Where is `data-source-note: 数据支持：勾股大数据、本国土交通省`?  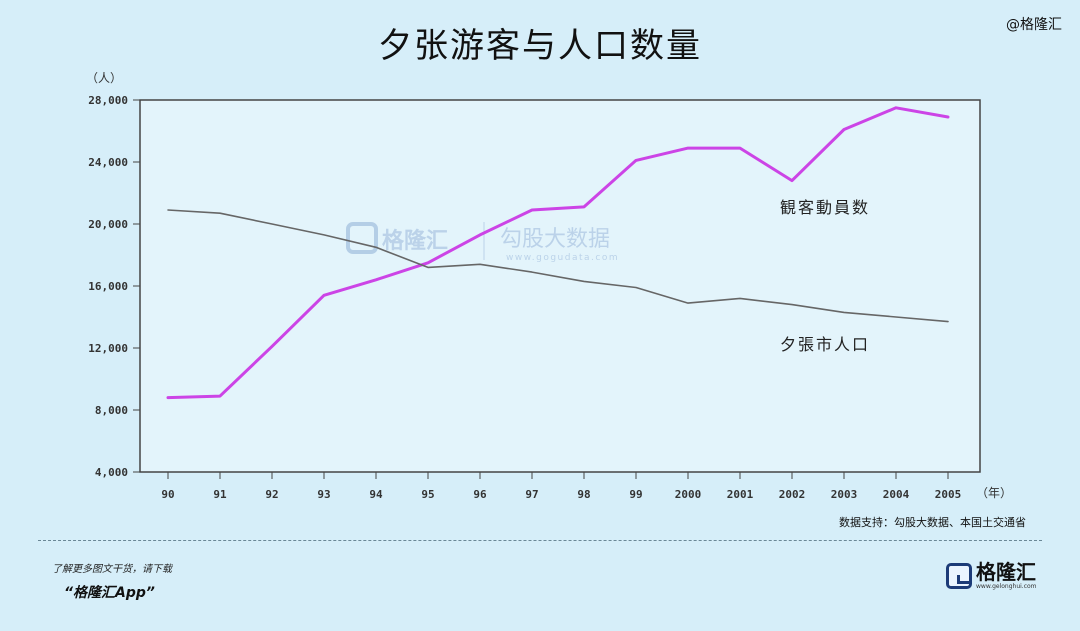 data-source-note: 数据支持：勾股大数据、本国土交通省 is located at coordinates (932, 522).